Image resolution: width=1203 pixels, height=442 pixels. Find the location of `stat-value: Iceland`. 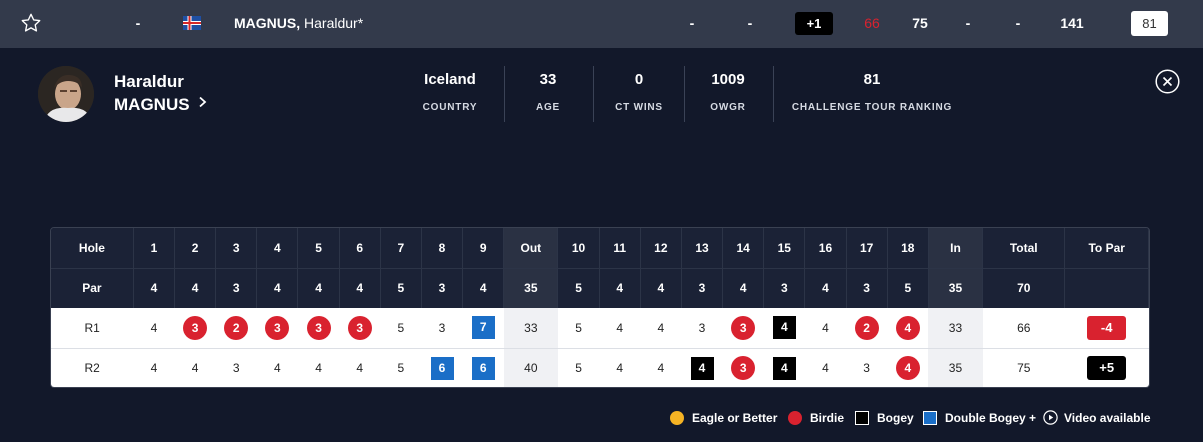

stat-value: Iceland is located at coordinates (450, 79).